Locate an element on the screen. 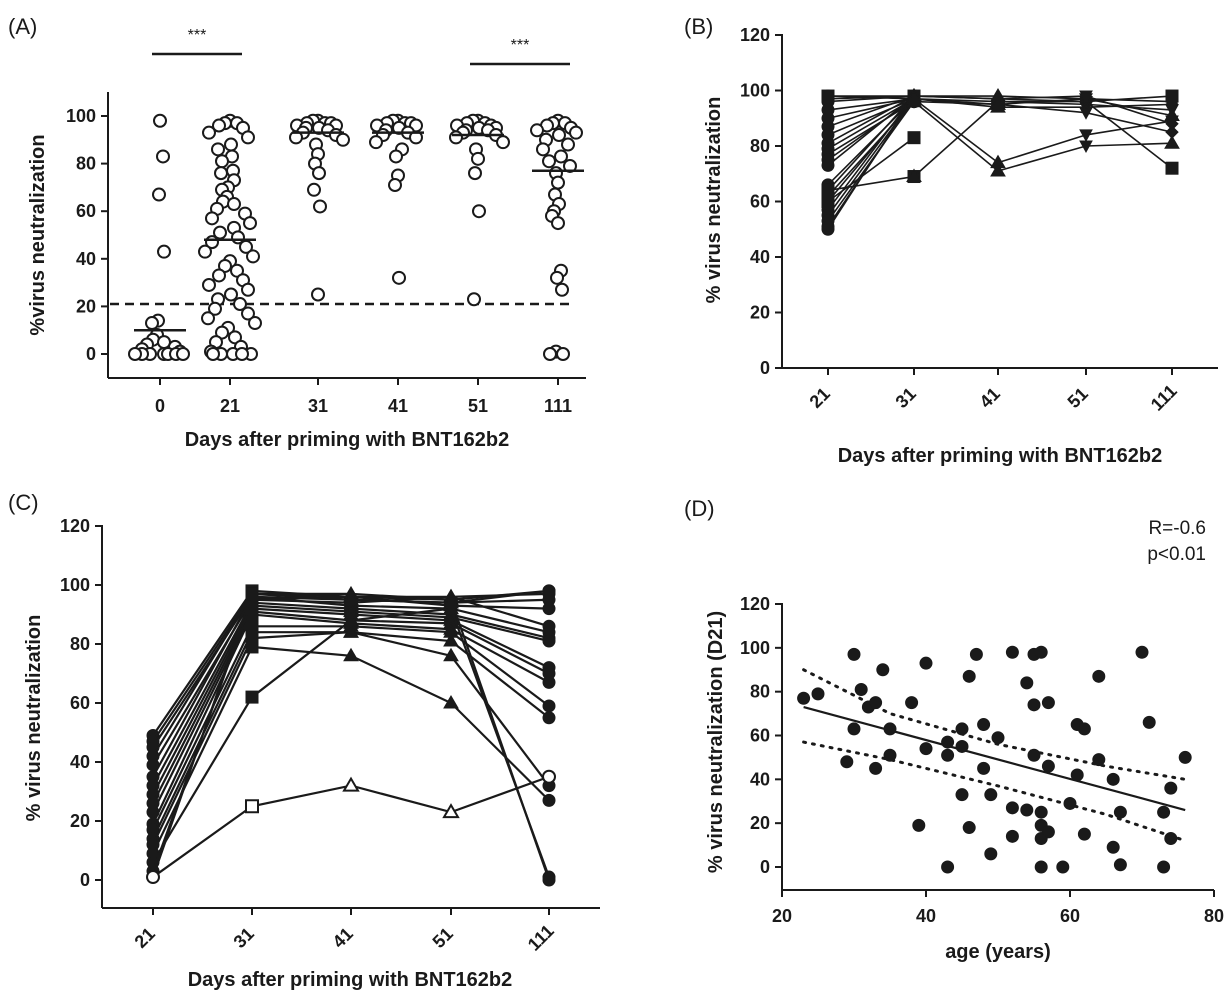 Image resolution: width=1226 pixels, height=992 pixels. x-tick-label: 41 is located at coordinates (990, 398).